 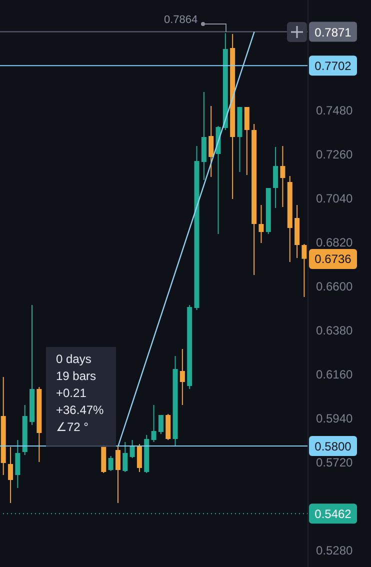 What do you see at coordinates (72, 393) in the screenshot?
I see `annotation: +0.21` at bounding box center [72, 393].